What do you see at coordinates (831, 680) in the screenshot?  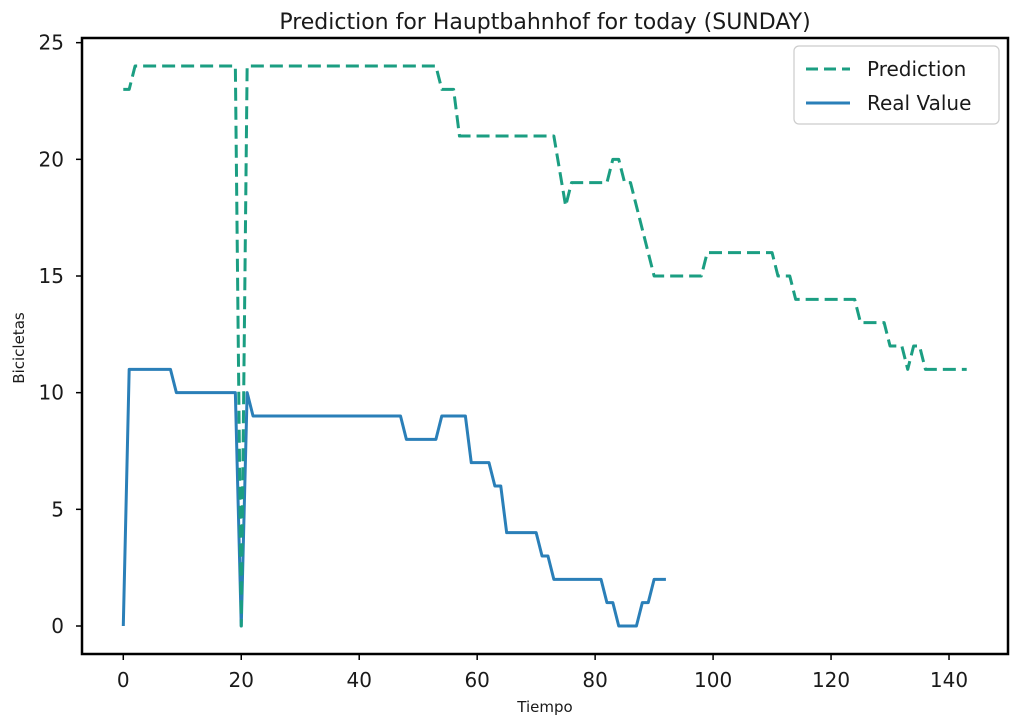 I see `x-tick-label: 120` at bounding box center [831, 680].